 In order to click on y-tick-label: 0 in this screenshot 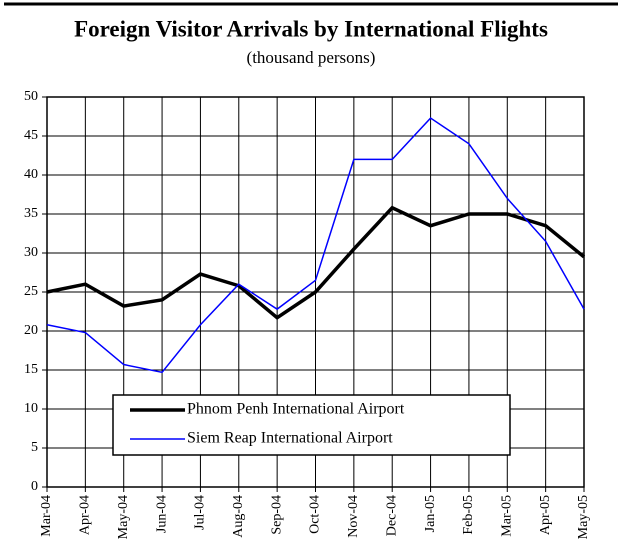, I will do `click(34, 486)`.